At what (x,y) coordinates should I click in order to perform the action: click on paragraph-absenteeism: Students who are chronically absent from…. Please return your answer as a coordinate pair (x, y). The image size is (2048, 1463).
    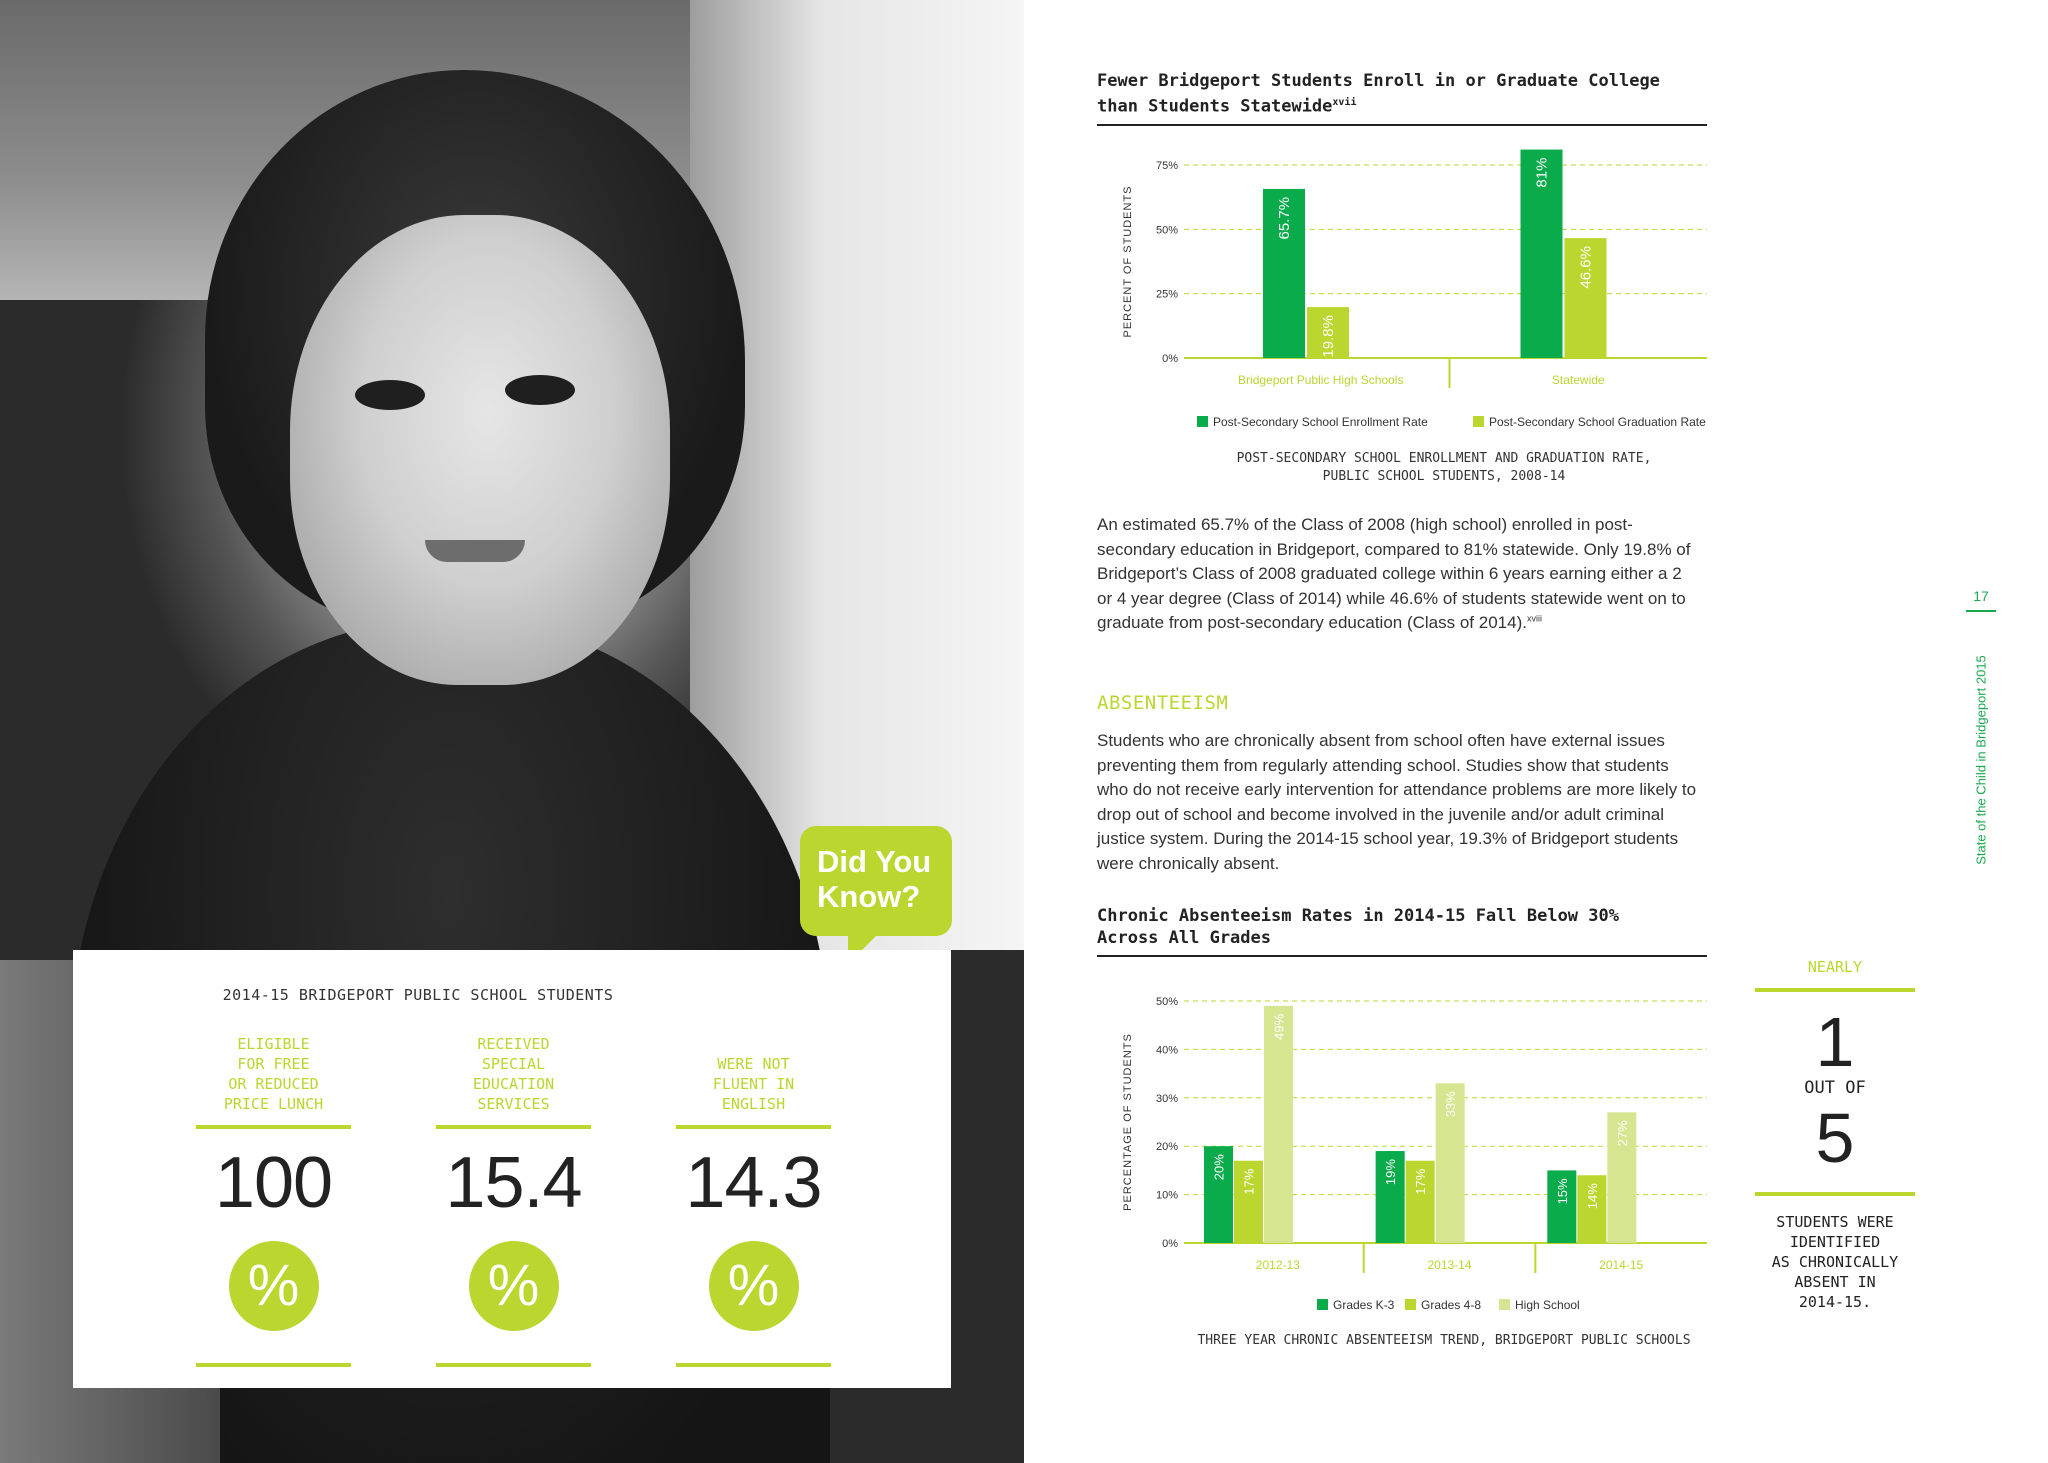
    Looking at the image, I should click on (1397, 802).